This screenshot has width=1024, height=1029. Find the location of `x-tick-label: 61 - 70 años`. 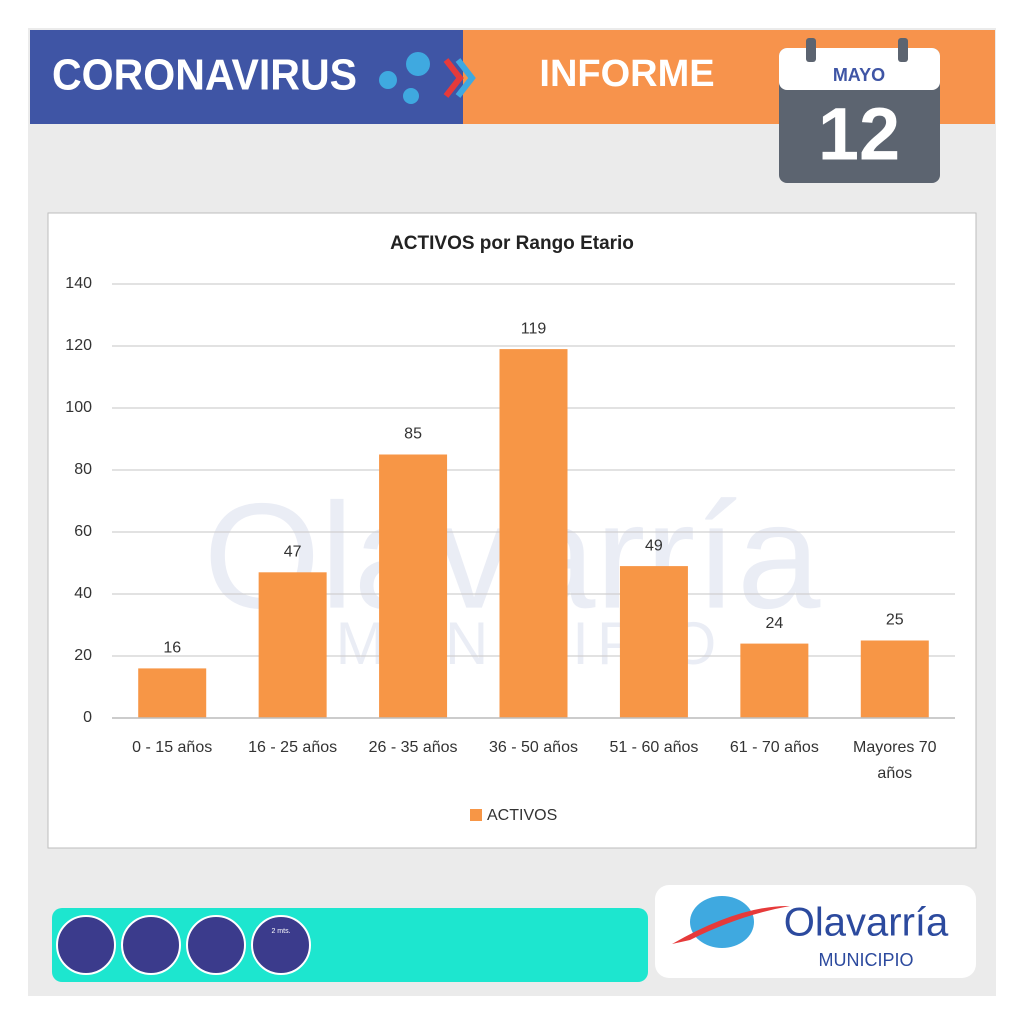

x-tick-label: 61 - 70 años is located at coordinates (774, 747).